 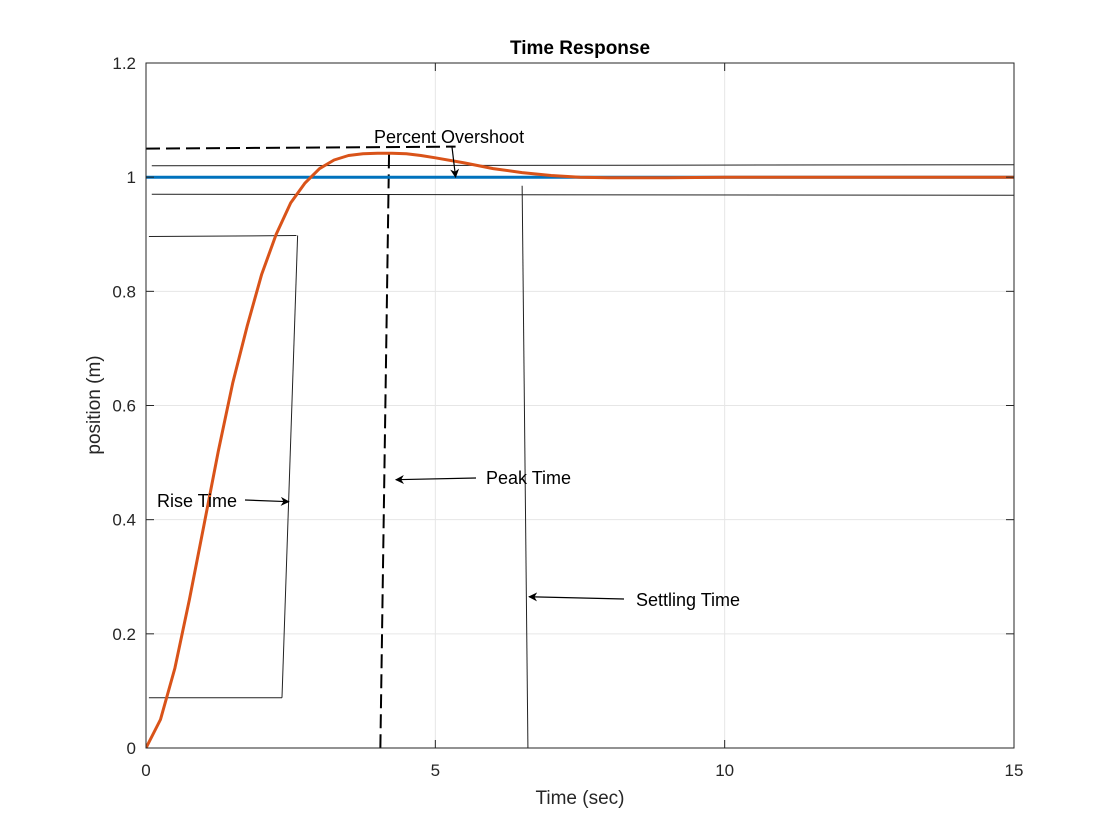 What do you see at coordinates (131, 177) in the screenshot?
I see `y-tick-label: 1` at bounding box center [131, 177].